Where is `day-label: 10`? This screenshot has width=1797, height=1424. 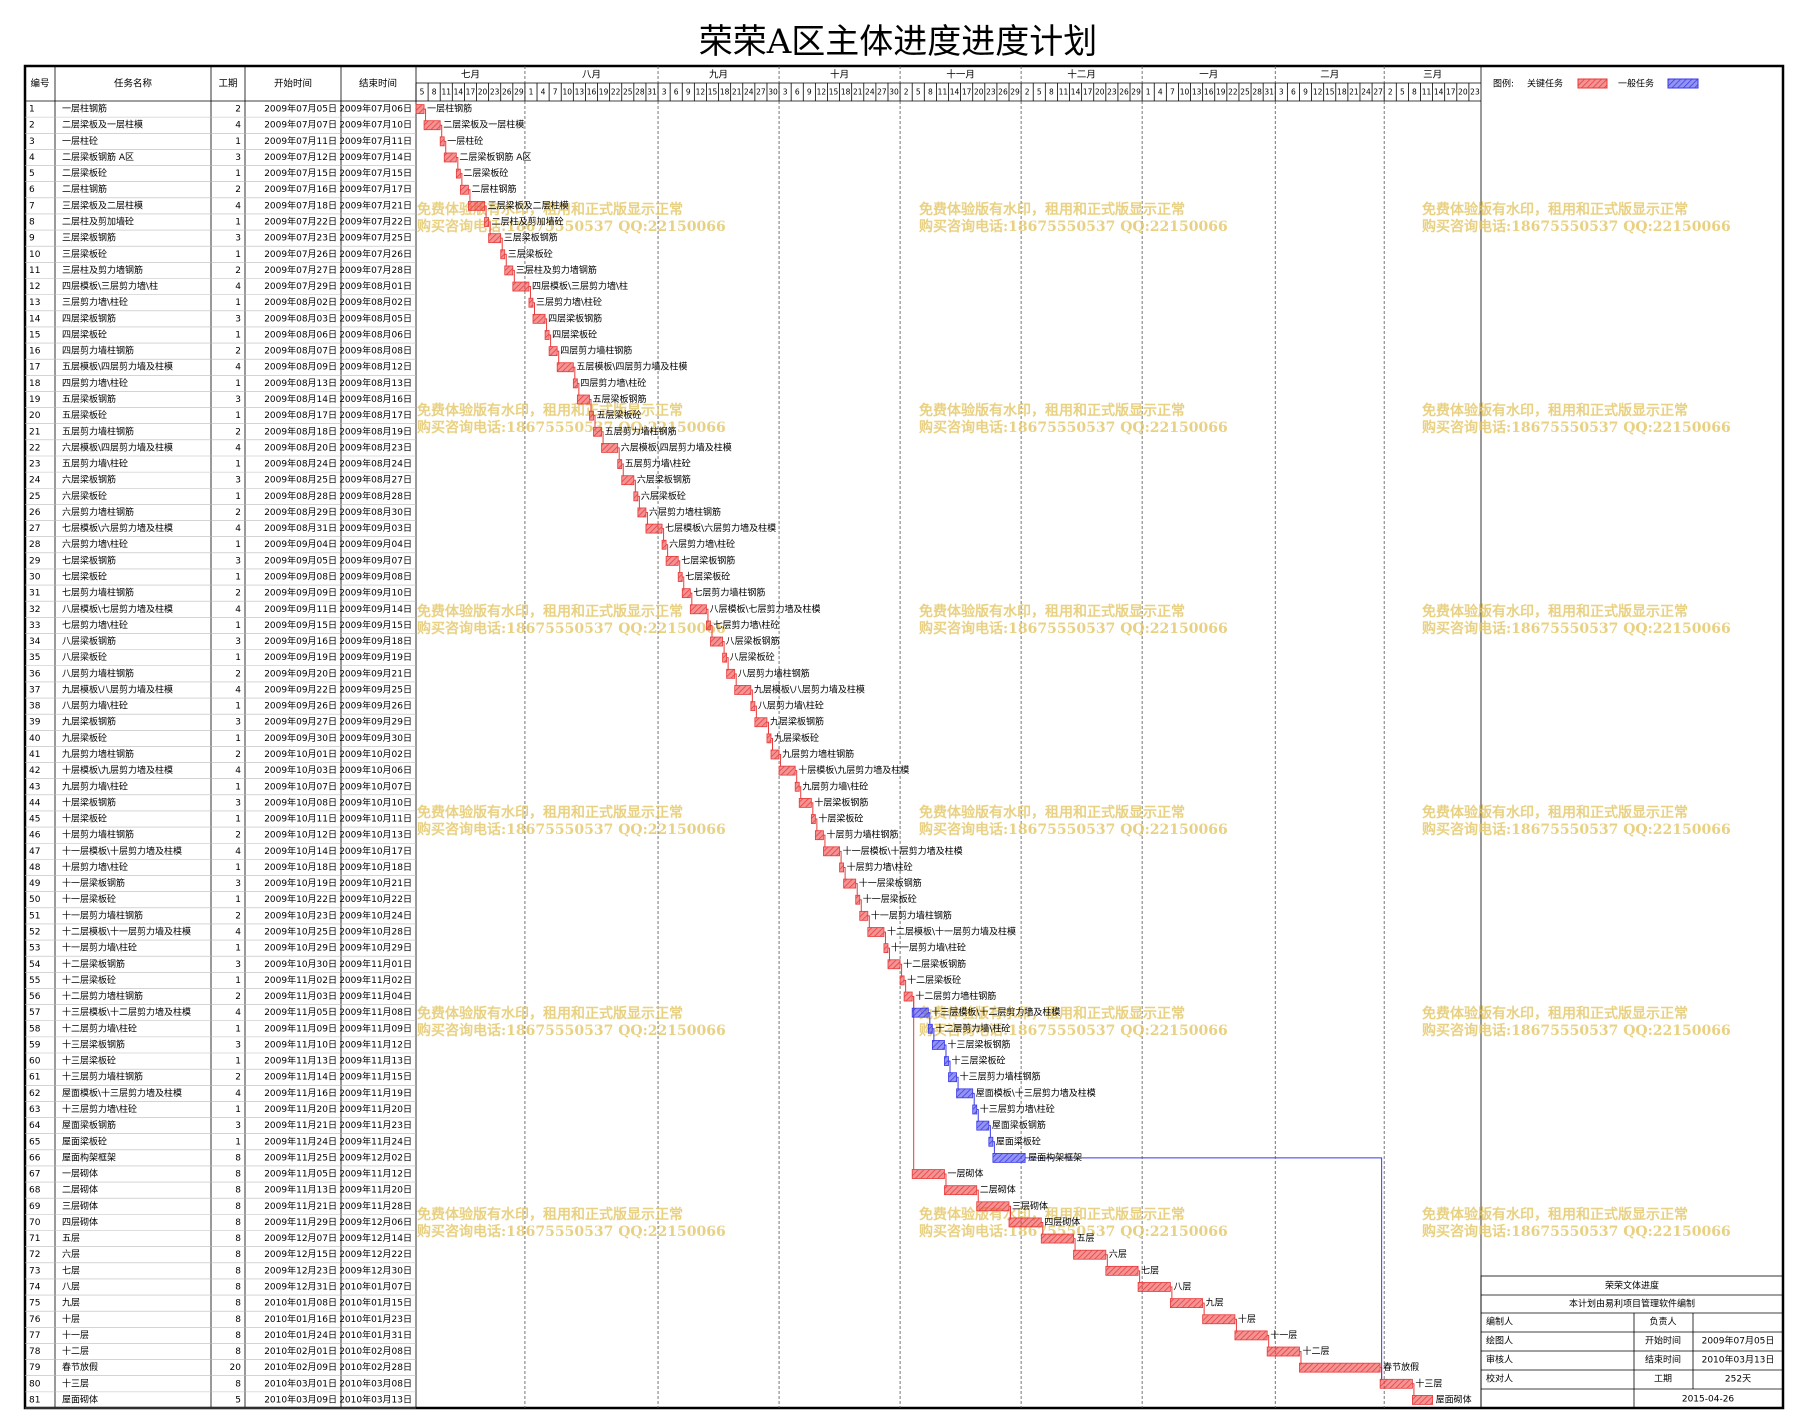 day-label: 10 is located at coordinates (568, 92).